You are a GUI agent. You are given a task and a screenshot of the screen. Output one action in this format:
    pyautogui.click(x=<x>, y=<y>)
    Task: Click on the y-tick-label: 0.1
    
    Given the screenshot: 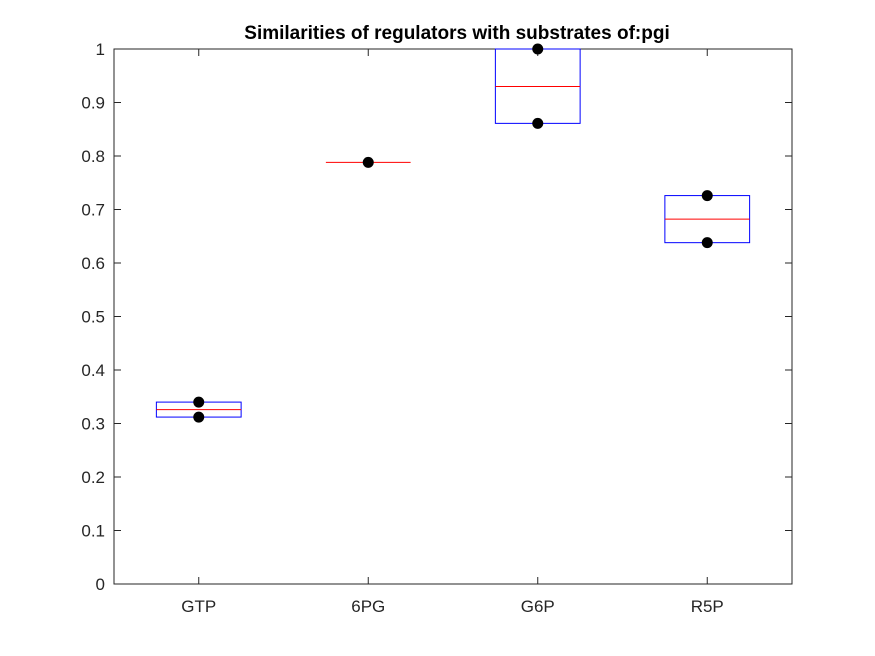 What is the action you would take?
    pyautogui.click(x=93, y=531)
    